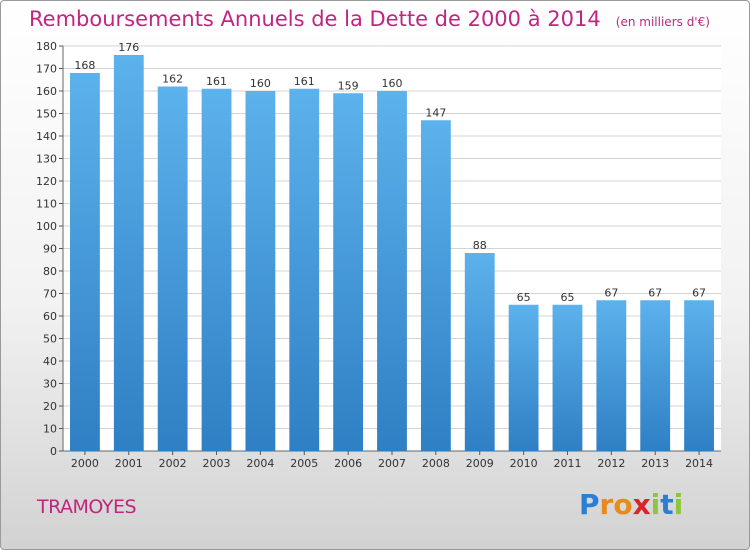 The width and height of the screenshot is (750, 550). Describe the element at coordinates (84, 65) in the screenshot. I see `bar-value-label: 168` at that location.